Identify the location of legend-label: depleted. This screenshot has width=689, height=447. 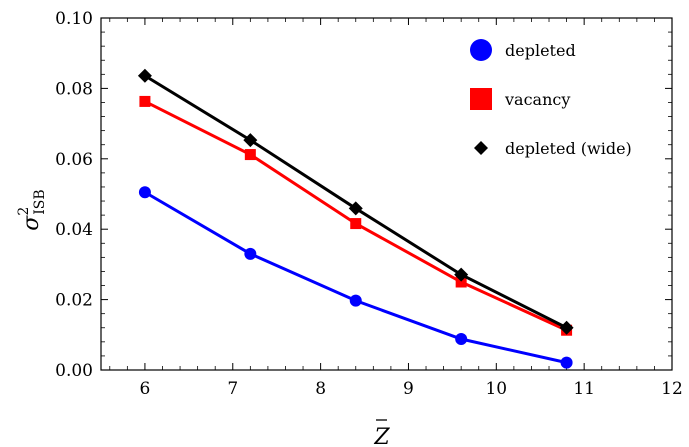
(540, 50).